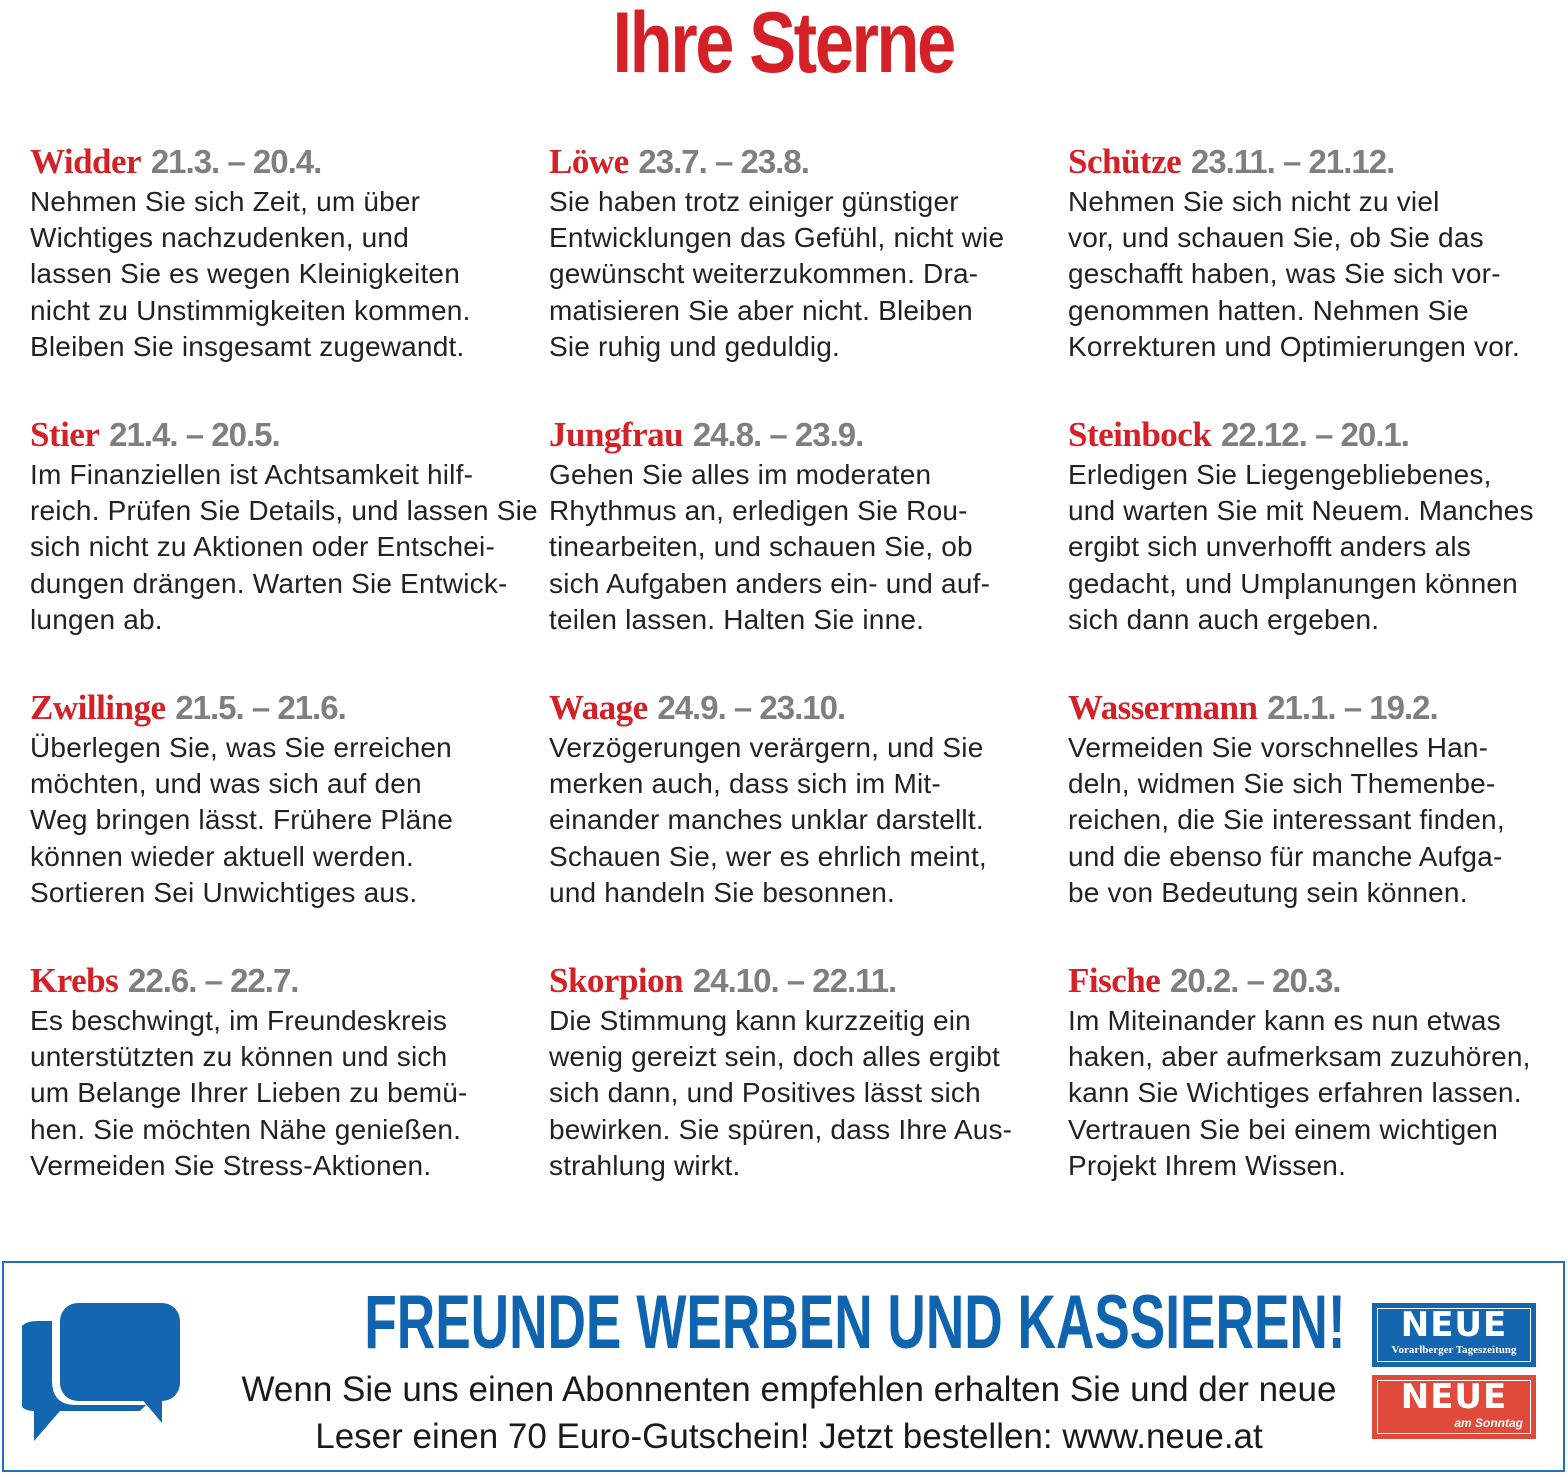 The width and height of the screenshot is (1567, 1476). I want to click on sign-dates: 24.9. – 23.10., so click(751, 707).